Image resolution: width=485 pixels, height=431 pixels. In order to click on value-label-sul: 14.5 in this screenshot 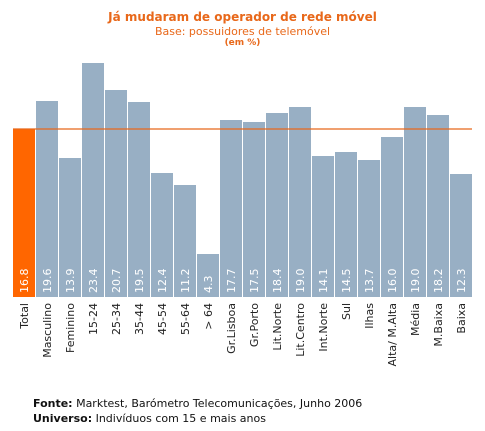, I will do `click(346, 281)`.